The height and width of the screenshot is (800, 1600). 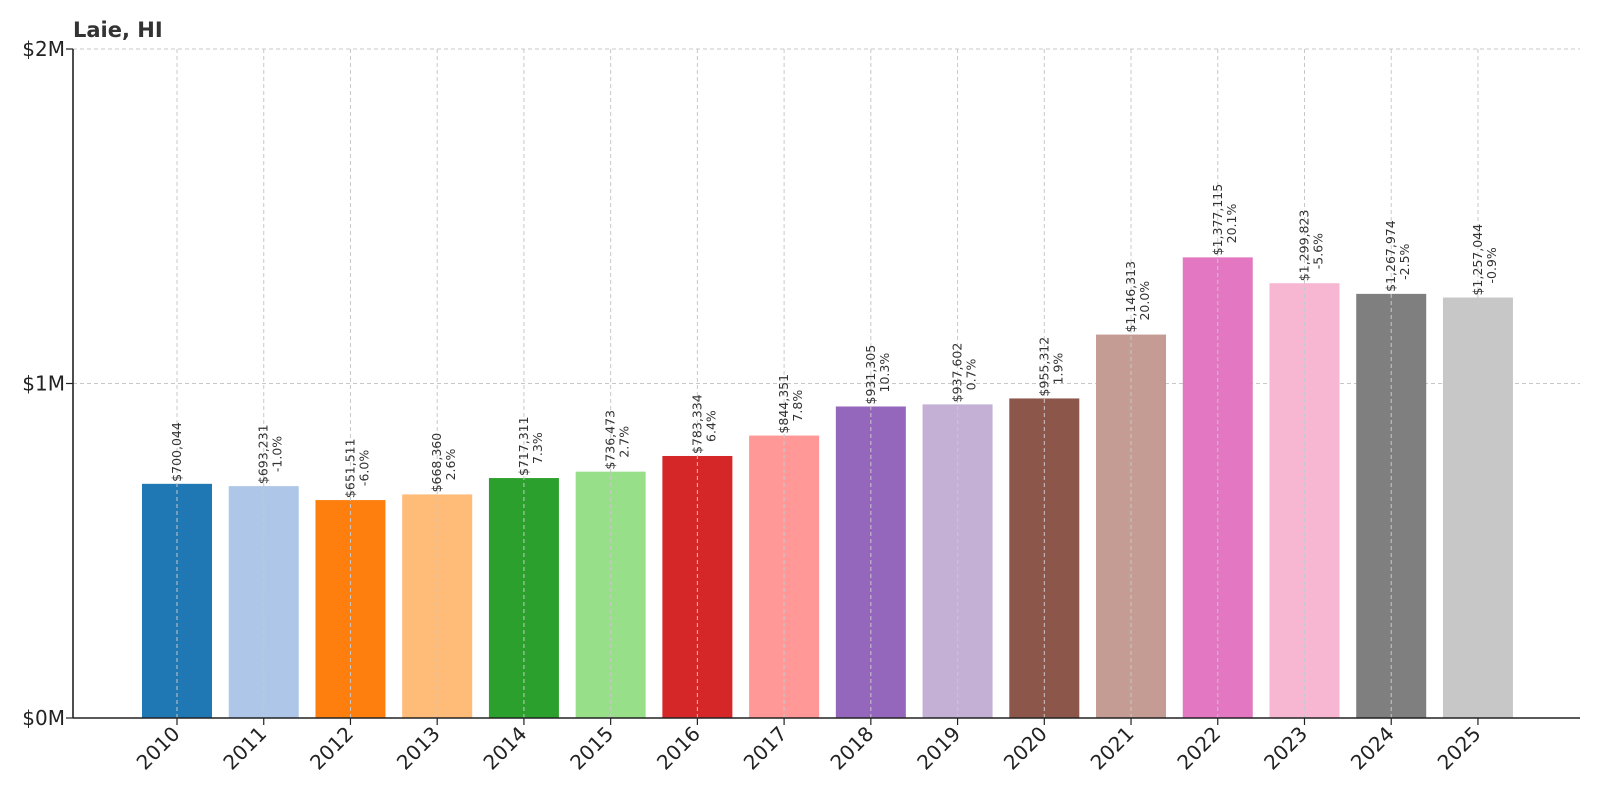 I want to click on change-label: 6.4%, so click(x=710, y=426).